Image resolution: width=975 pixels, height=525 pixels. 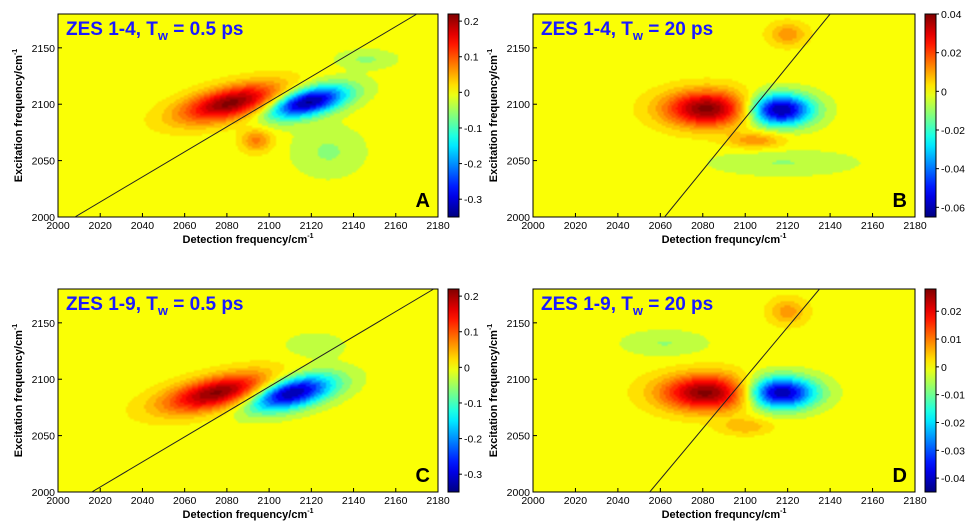 I want to click on panel-letter: D, so click(x=900, y=476).